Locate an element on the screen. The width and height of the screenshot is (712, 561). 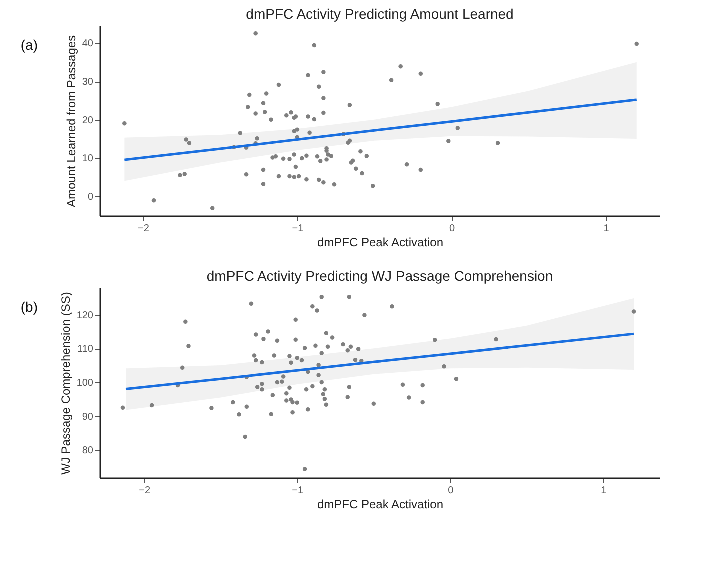
y-tick-label: 110 is located at coordinates (86, 350).